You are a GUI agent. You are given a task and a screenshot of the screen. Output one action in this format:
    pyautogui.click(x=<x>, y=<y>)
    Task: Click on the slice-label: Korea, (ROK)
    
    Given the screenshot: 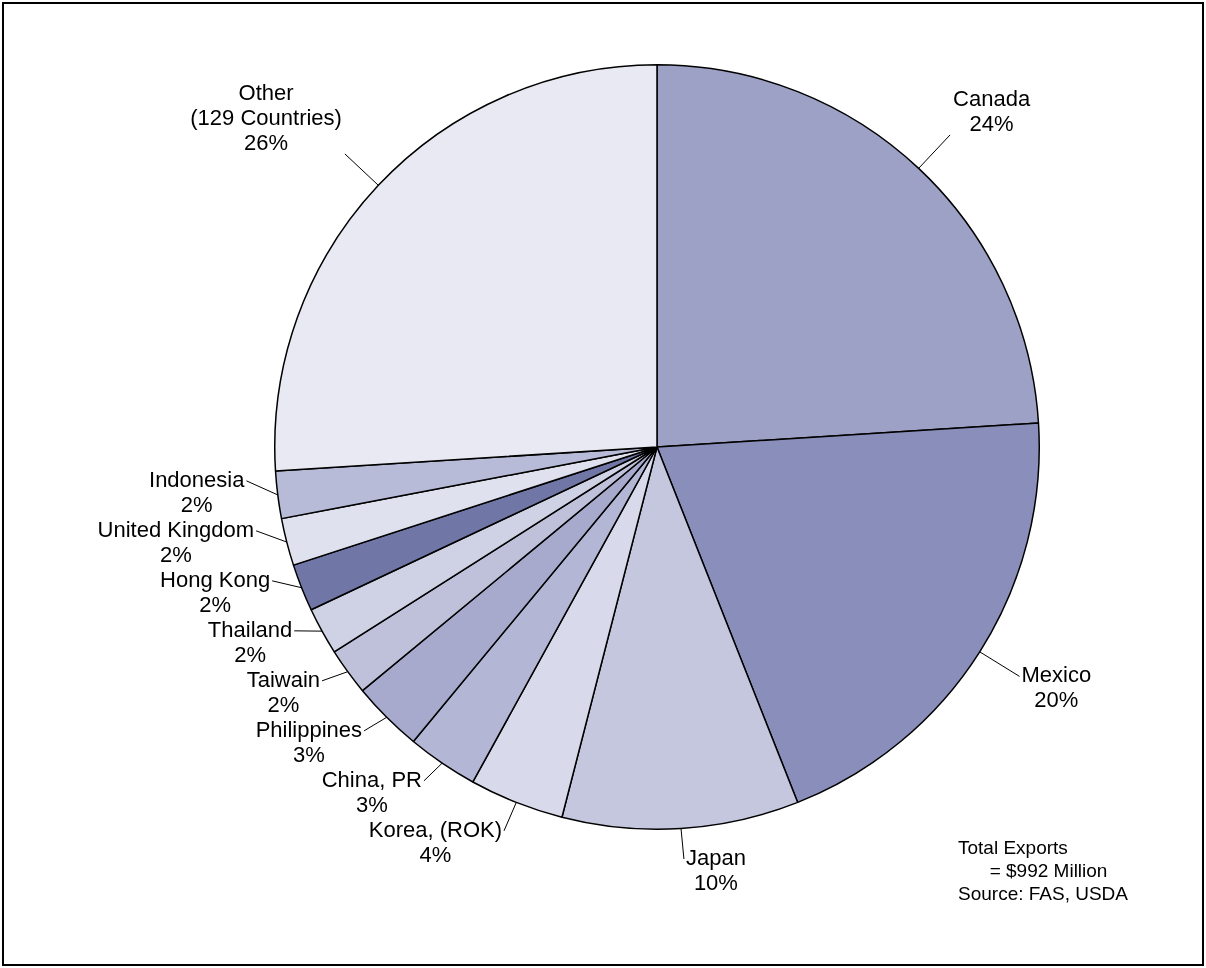 What is the action you would take?
    pyautogui.click(x=435, y=829)
    